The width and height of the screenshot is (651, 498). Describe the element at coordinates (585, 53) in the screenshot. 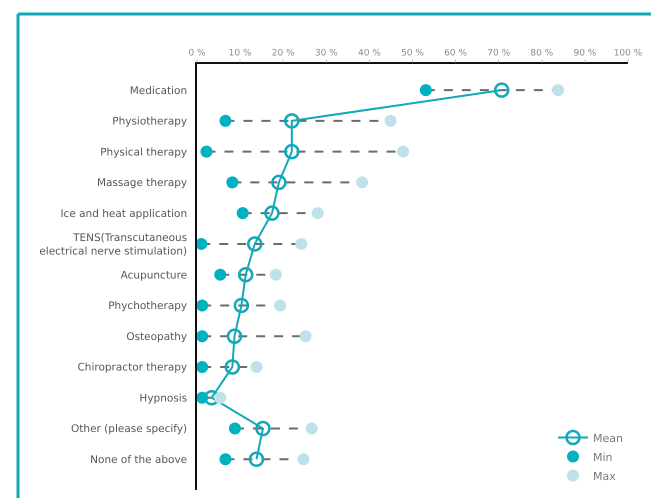

I see `x-tick-label: 90 %` at that location.